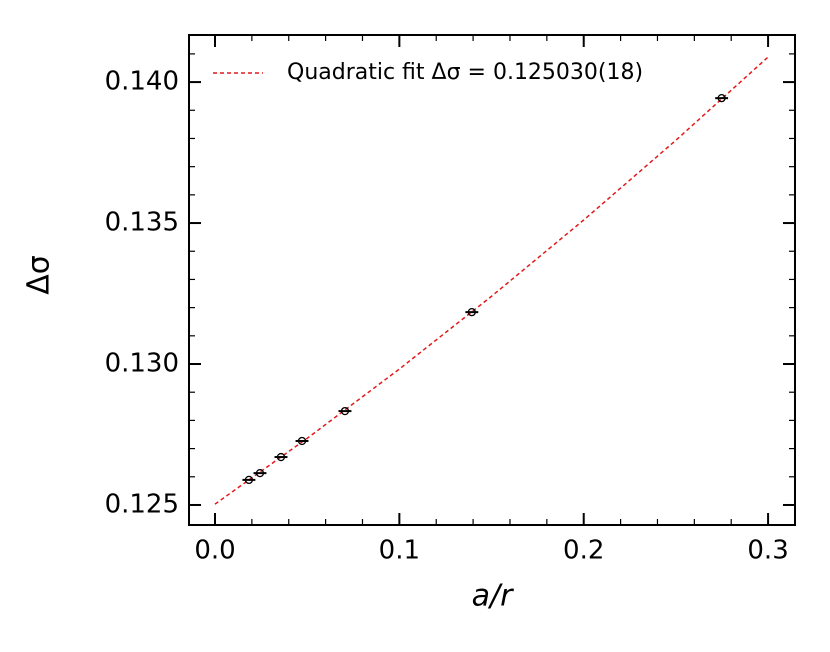 The image size is (830, 652). What do you see at coordinates (39, 275) in the screenshot?
I see `y-axis-label: Δσ` at bounding box center [39, 275].